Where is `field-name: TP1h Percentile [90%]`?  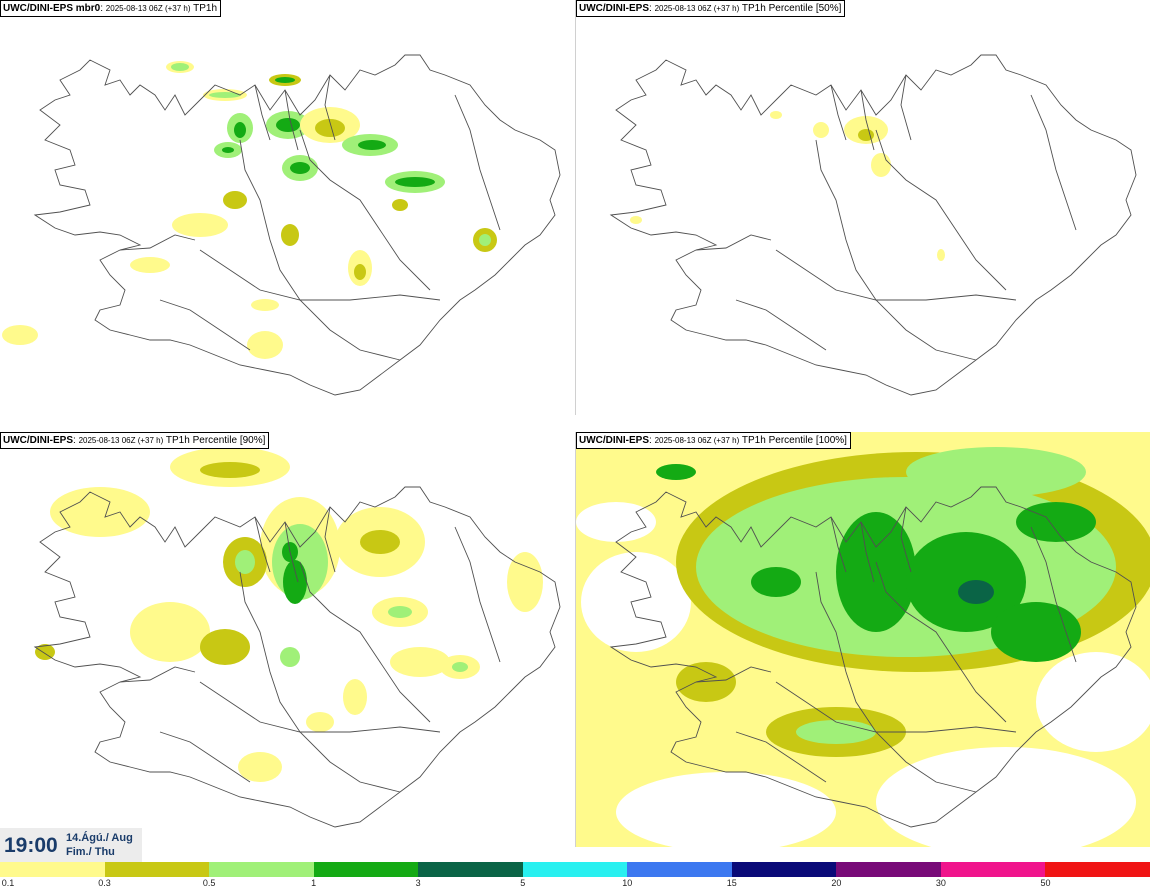
field-name: TP1h Percentile [90%] is located at coordinates (215, 440).